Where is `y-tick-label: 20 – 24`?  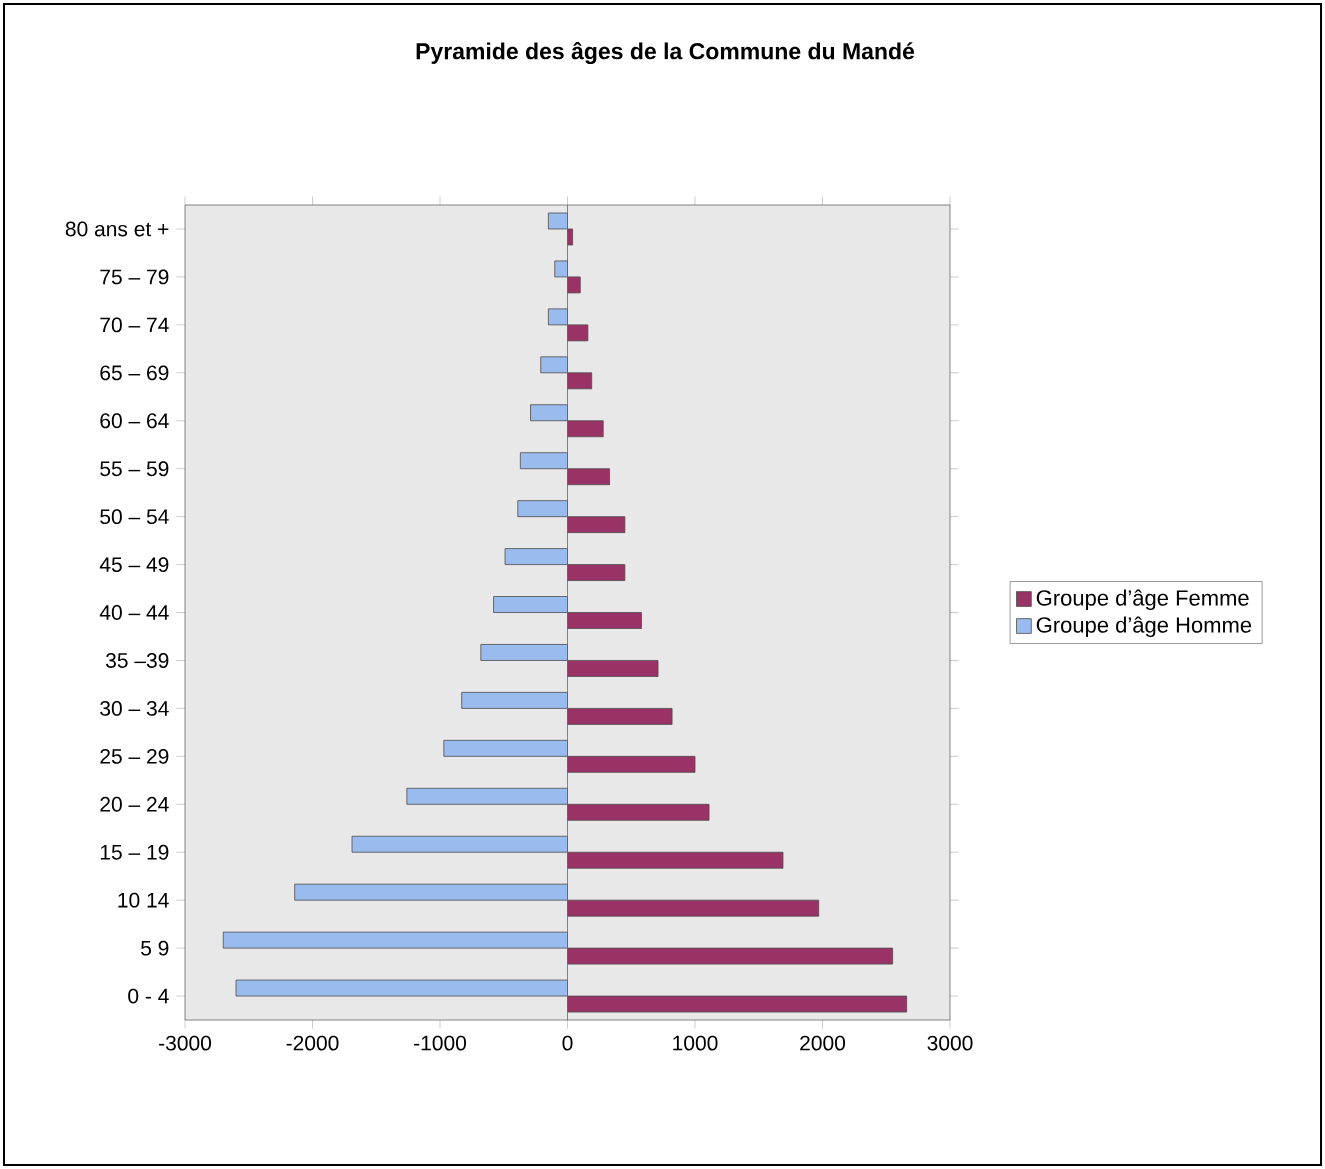
y-tick-label: 20 – 24 is located at coordinates (134, 804).